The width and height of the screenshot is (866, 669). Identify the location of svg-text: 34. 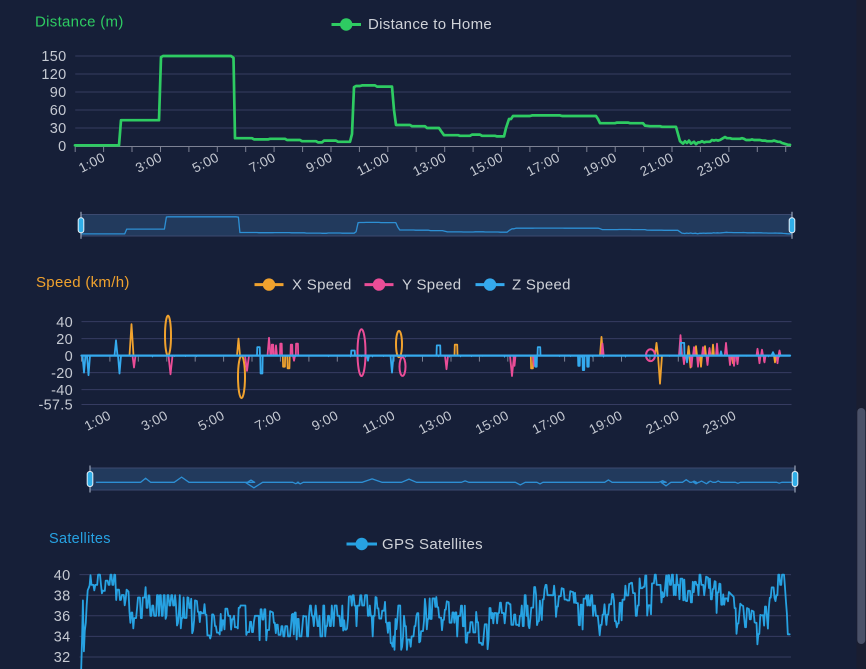
(62, 638).